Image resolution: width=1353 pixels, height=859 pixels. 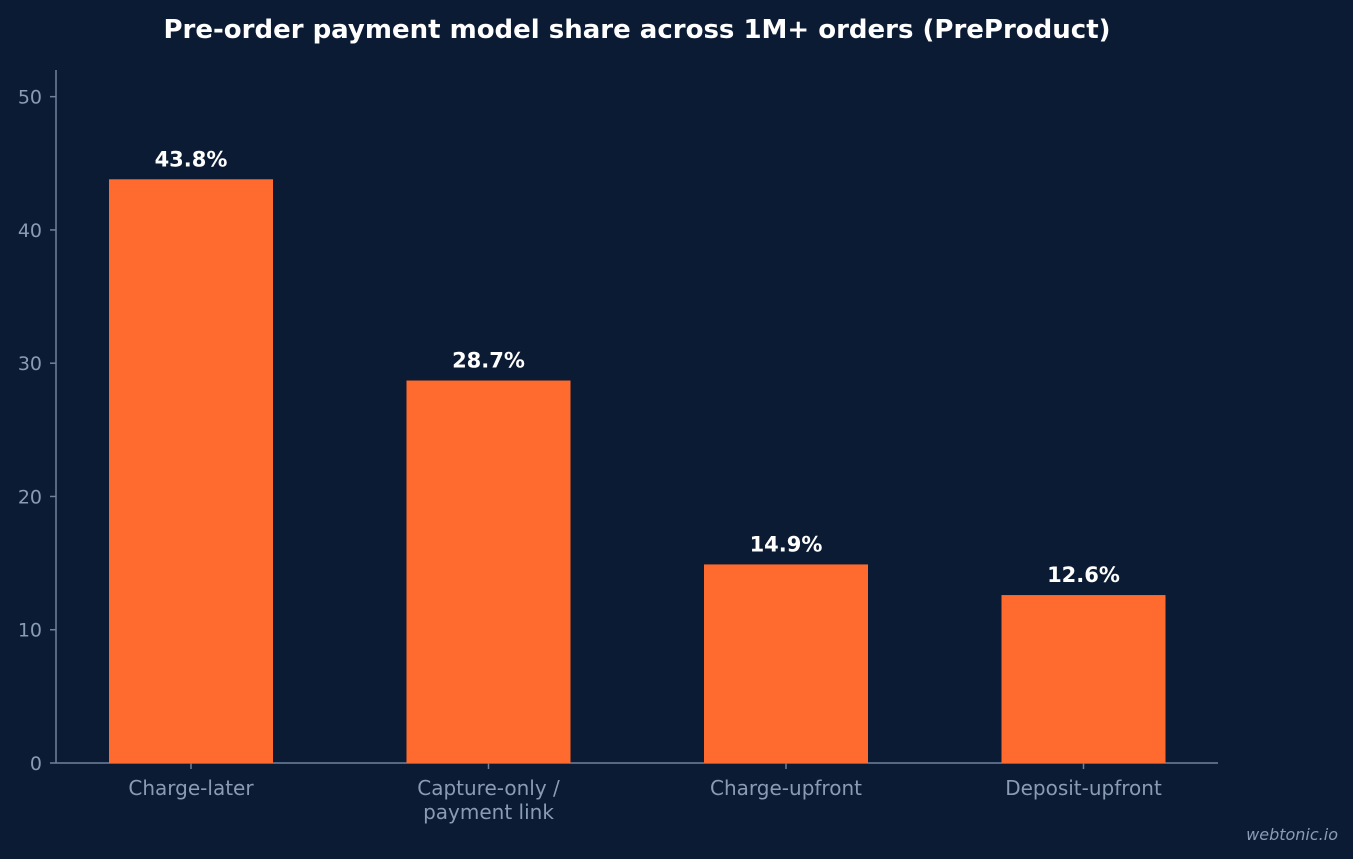 I want to click on category-label: Deposit-upfront, so click(x=1083, y=788).